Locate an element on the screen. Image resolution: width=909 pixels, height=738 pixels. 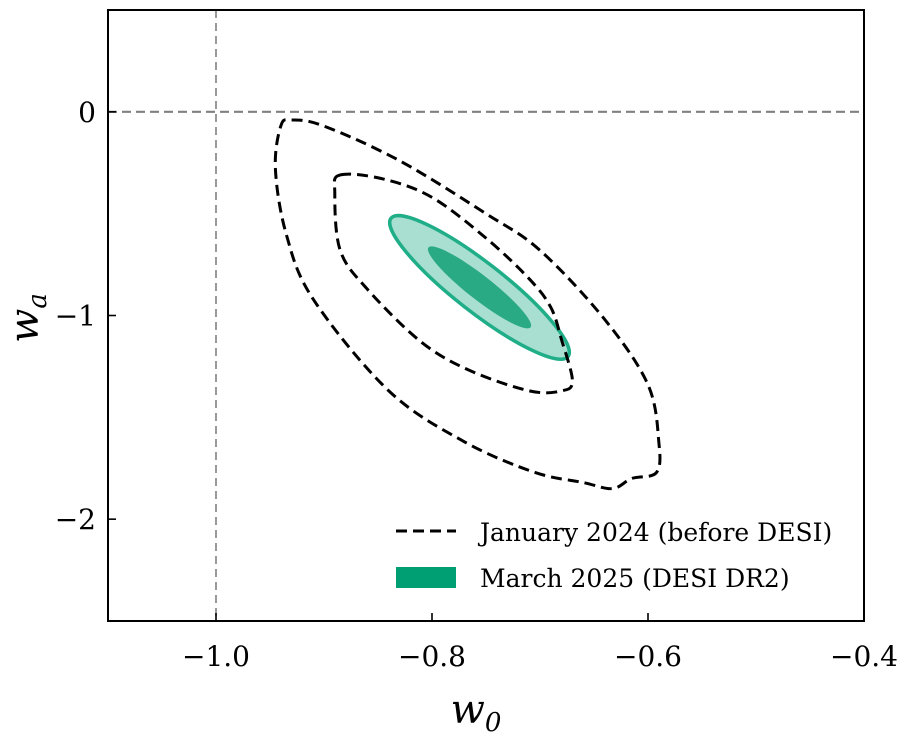
y-tick-label: −1 is located at coordinates (75, 316).